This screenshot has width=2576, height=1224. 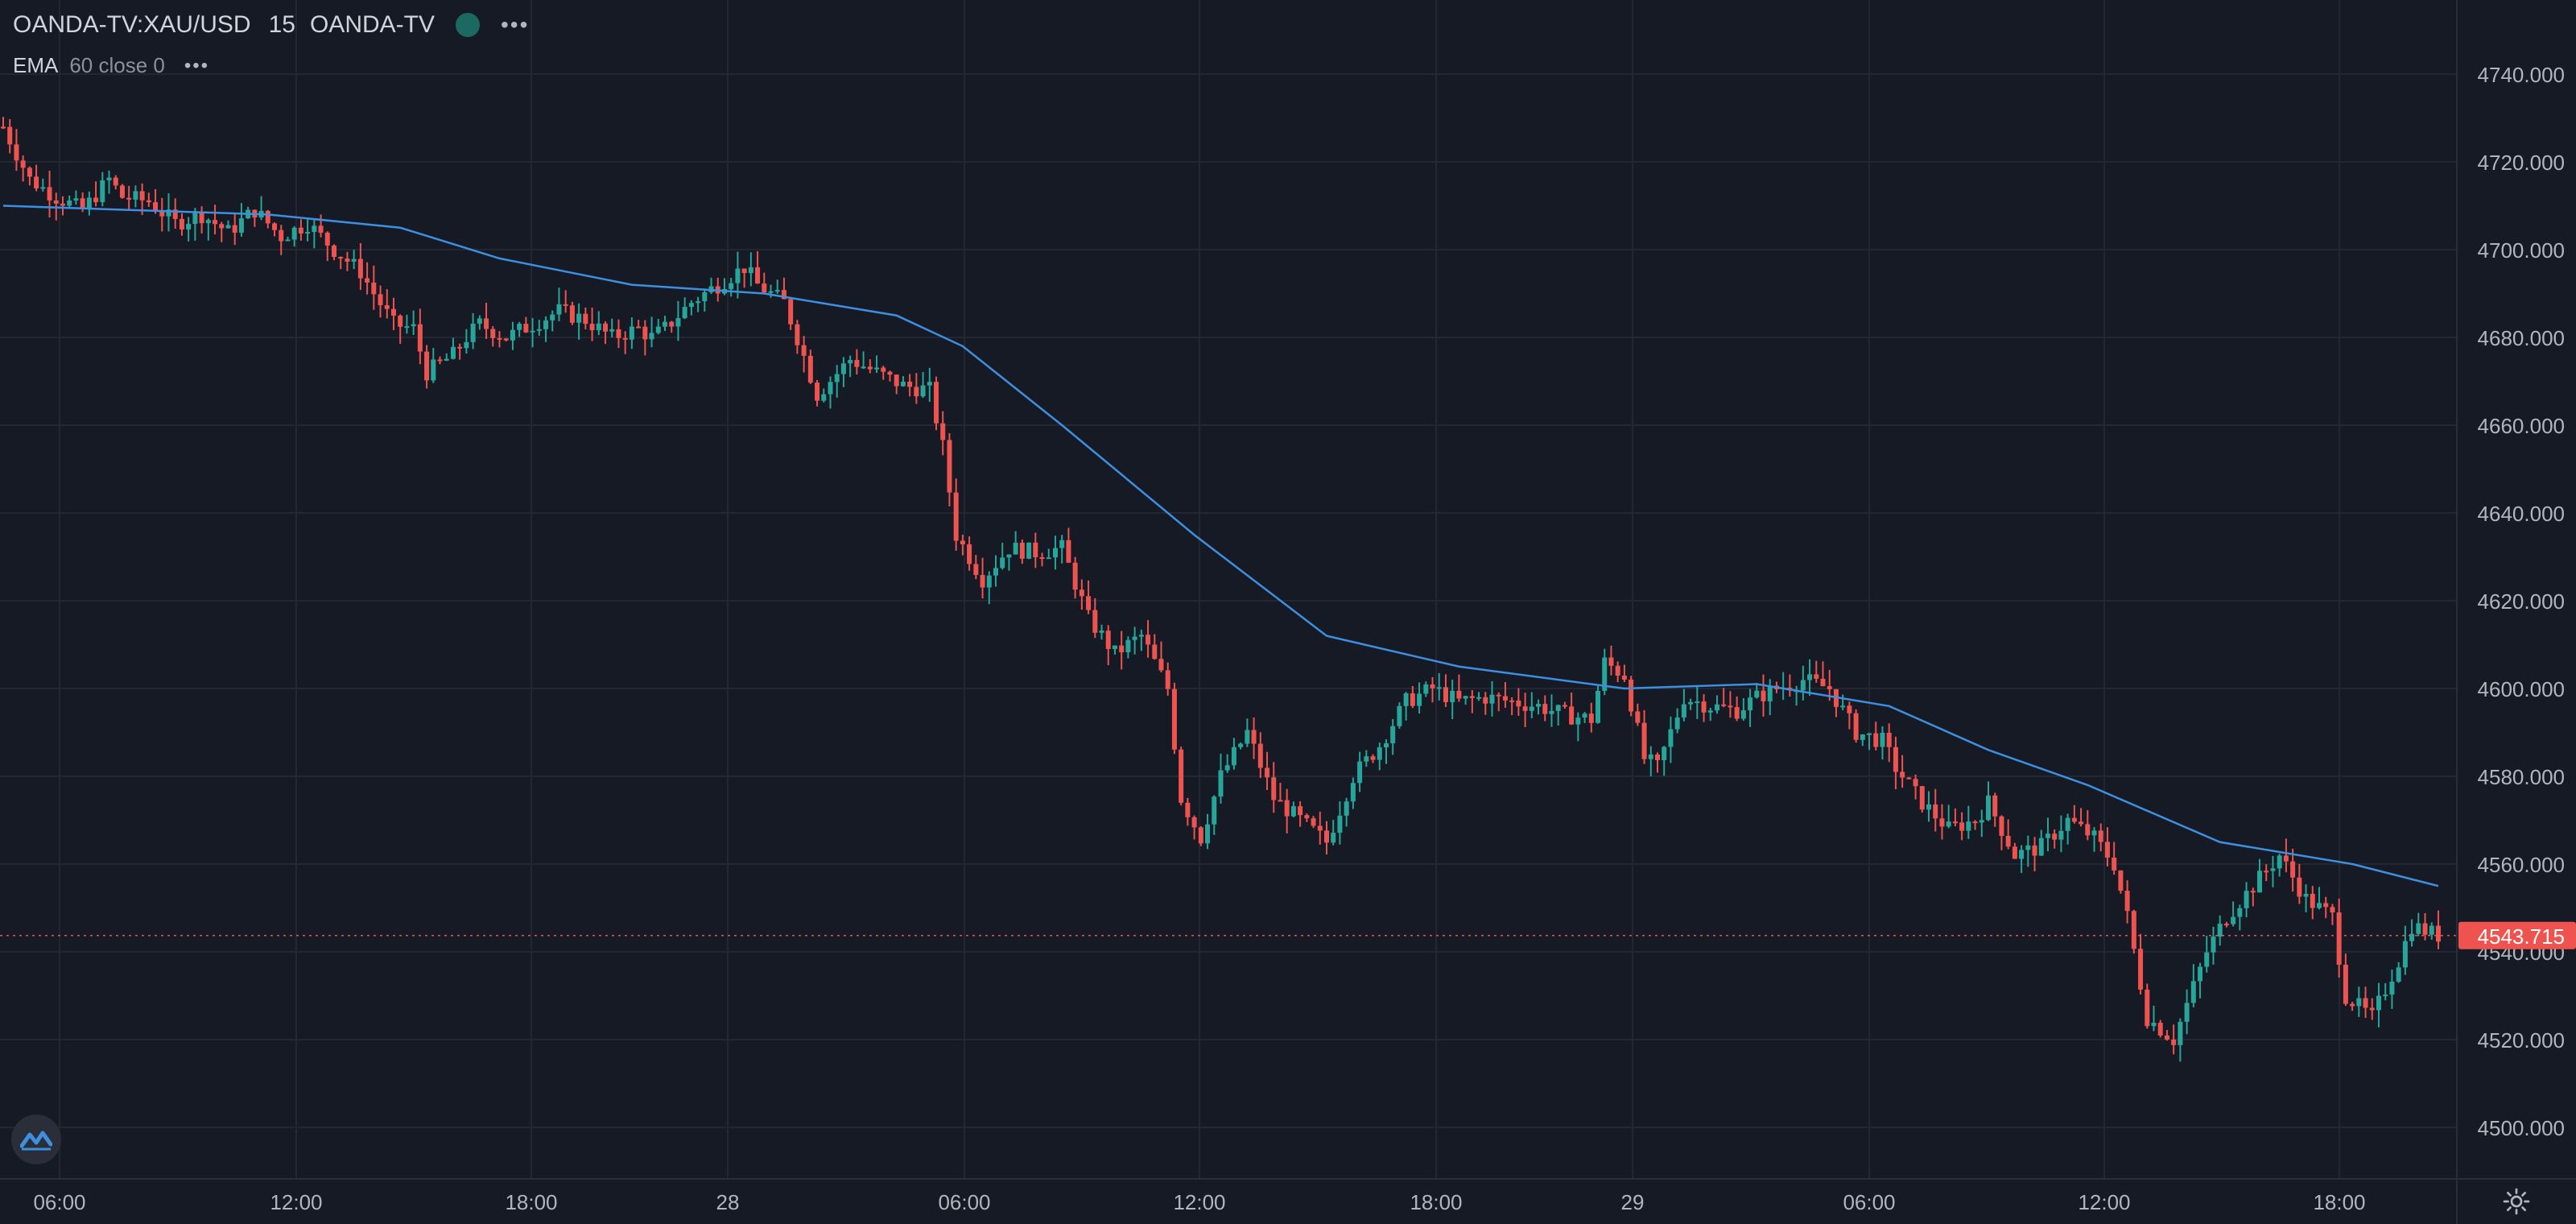 I want to click on price-tick-label: 4500.000, so click(x=2521, y=1128).